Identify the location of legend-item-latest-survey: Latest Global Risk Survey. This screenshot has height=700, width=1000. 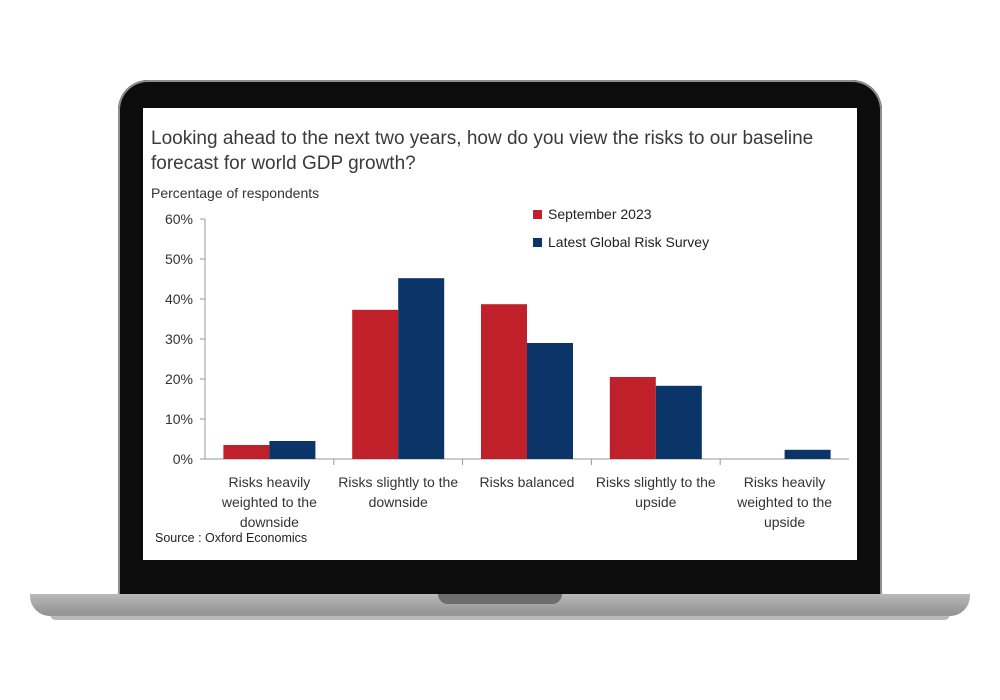
(621, 242).